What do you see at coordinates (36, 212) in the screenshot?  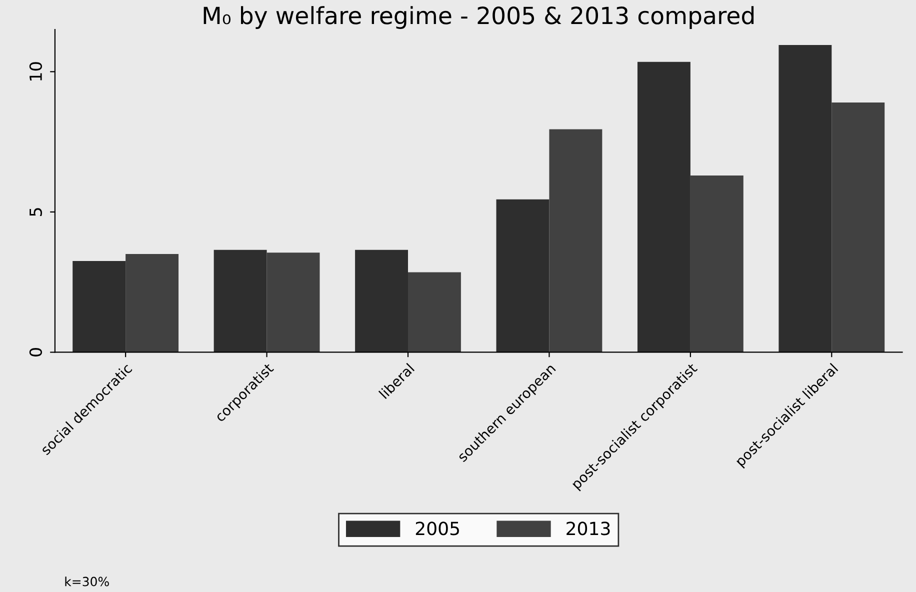 I see `y-tick-label: 5` at bounding box center [36, 212].